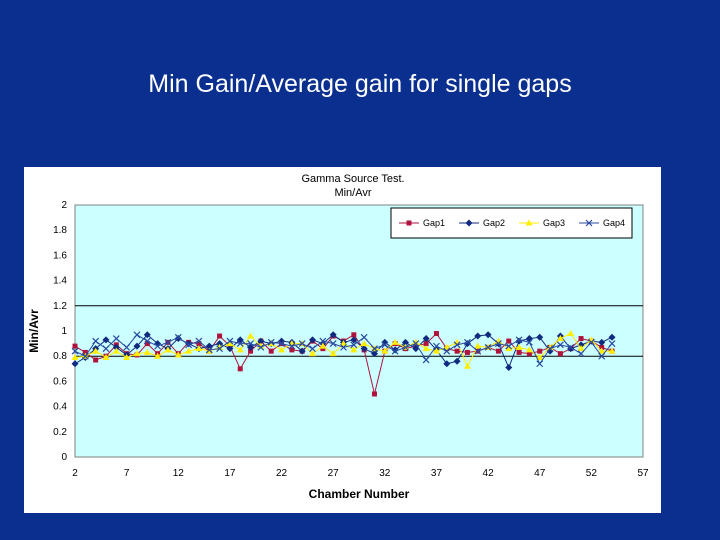 The height and width of the screenshot is (540, 720). I want to click on x-tick-label: 52, so click(592, 473).